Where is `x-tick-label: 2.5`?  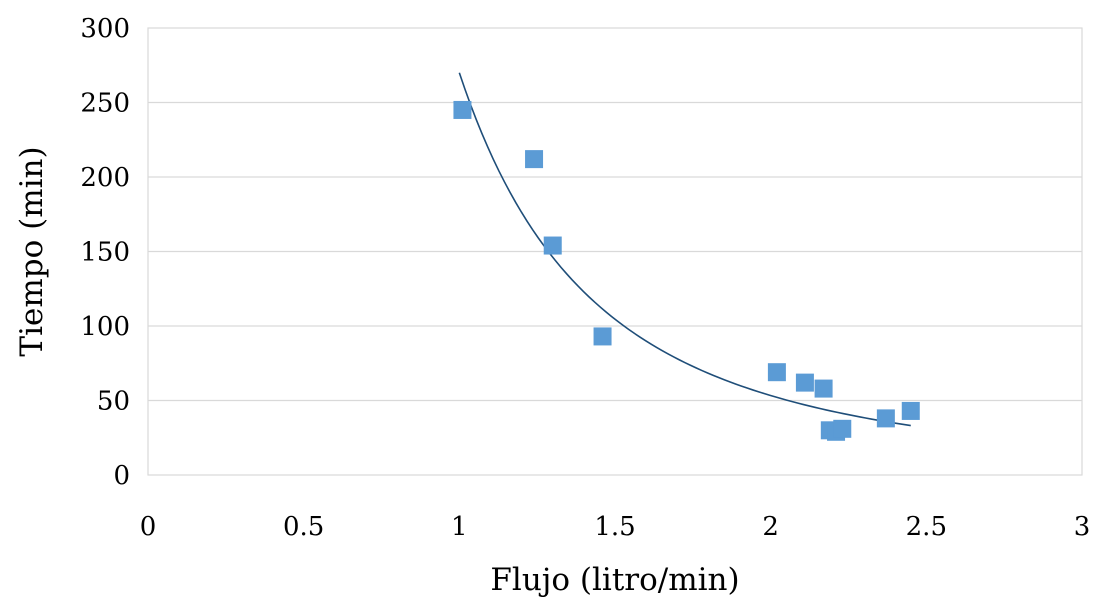
x-tick-label: 2.5 is located at coordinates (926, 527).